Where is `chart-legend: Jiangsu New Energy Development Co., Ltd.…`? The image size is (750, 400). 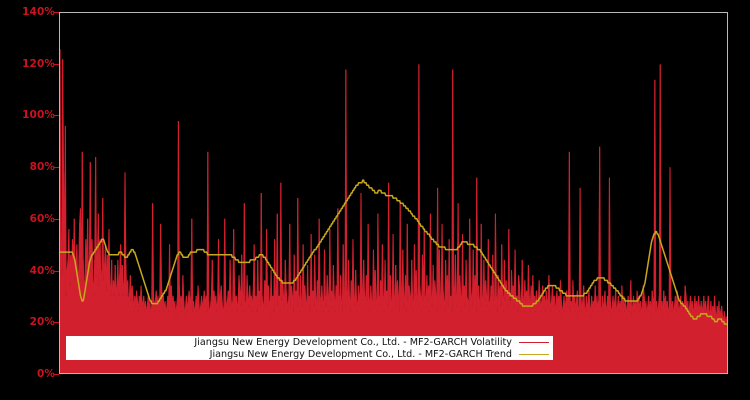 chart-legend: Jiangsu New Energy Development Co., Ltd.… is located at coordinates (309, 348).